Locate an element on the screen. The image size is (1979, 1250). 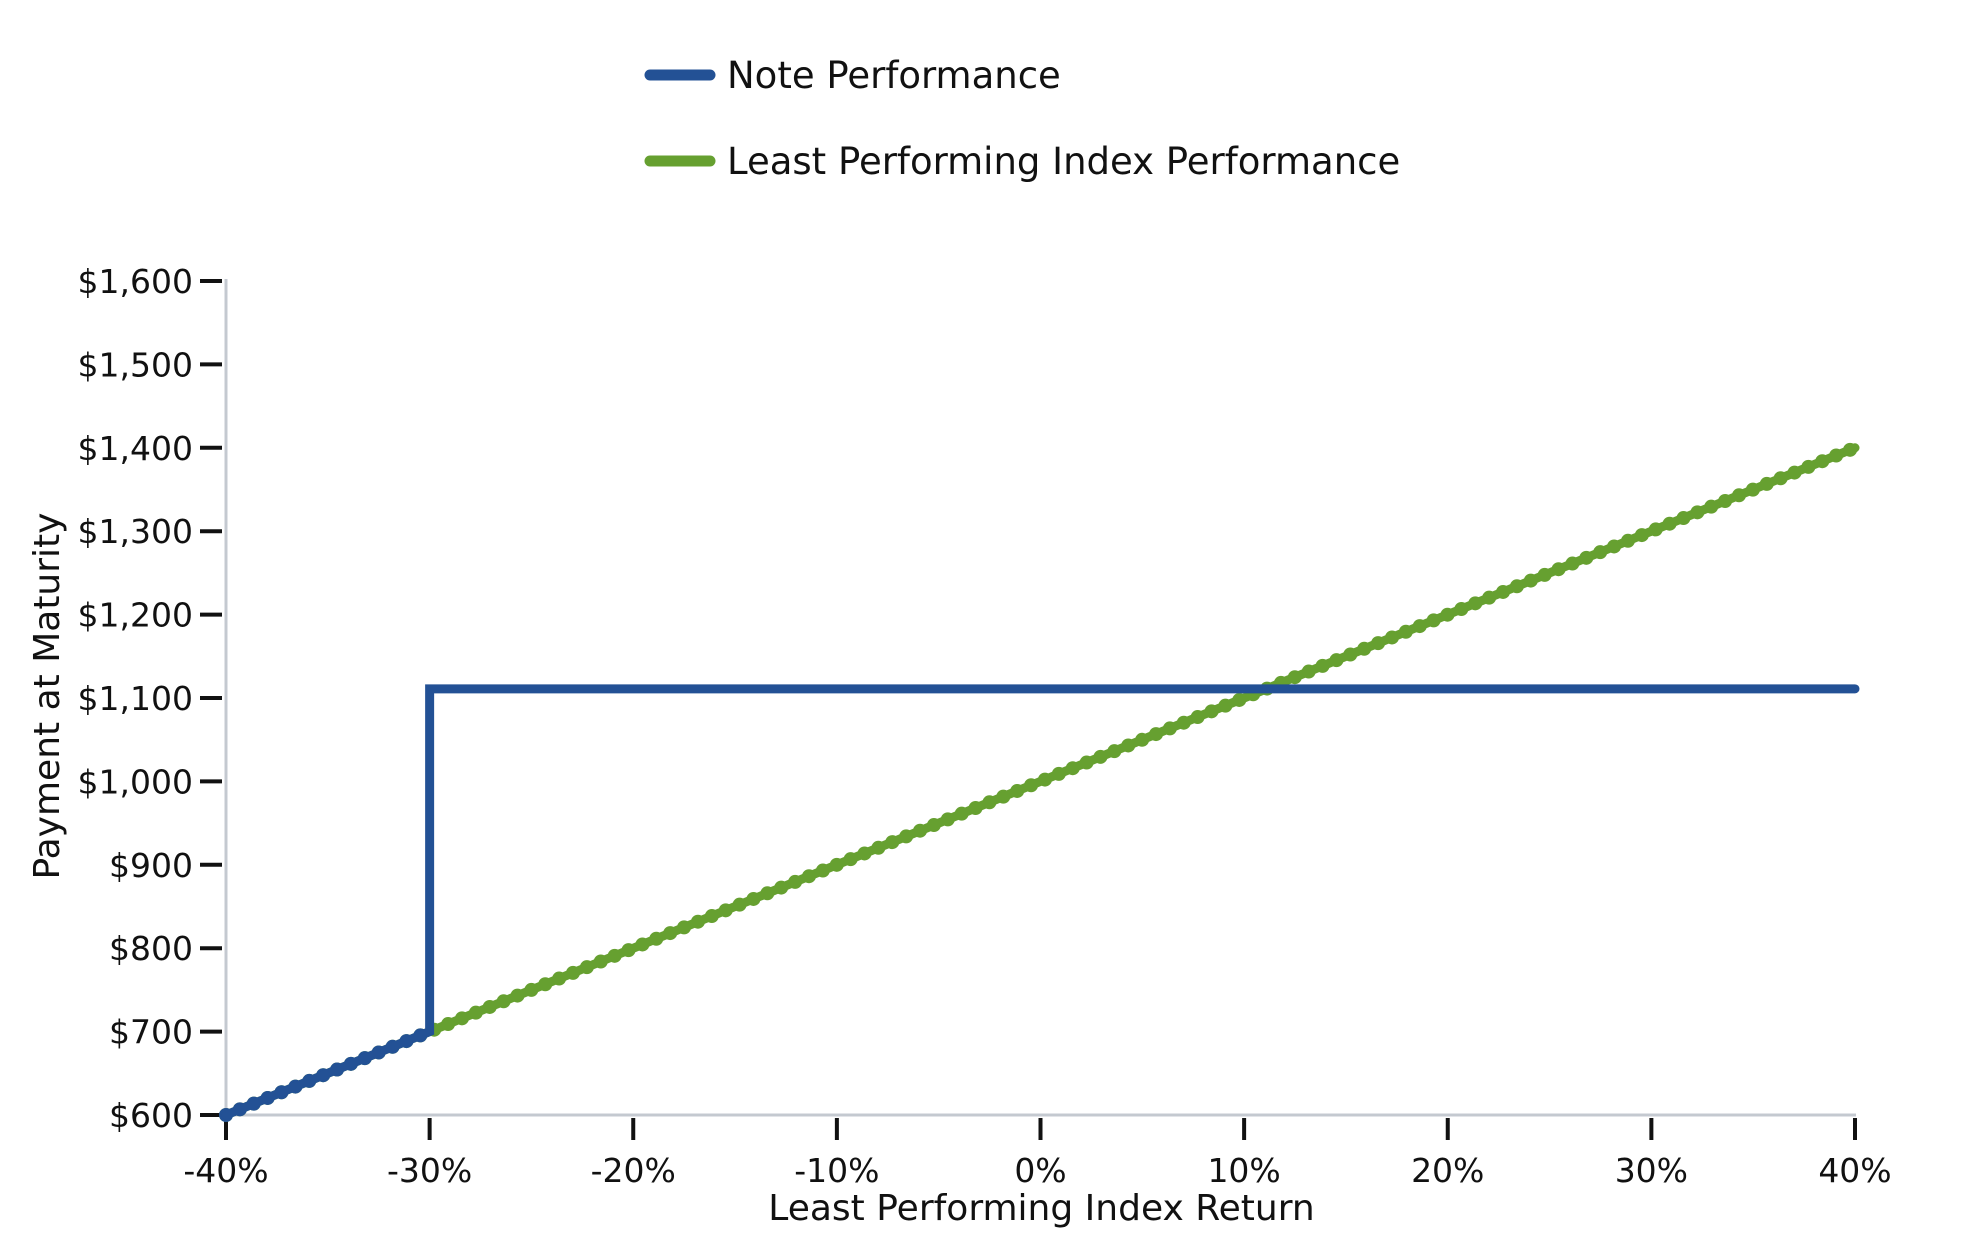
x-tick-label: 10% is located at coordinates (1243, 1170).